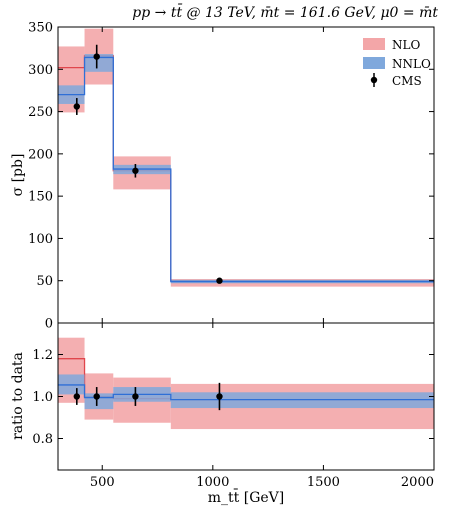 Image resolution: width=454 pixels, height=510 pixels. I want to click on main-y-tick-label: 200, so click(40, 154).